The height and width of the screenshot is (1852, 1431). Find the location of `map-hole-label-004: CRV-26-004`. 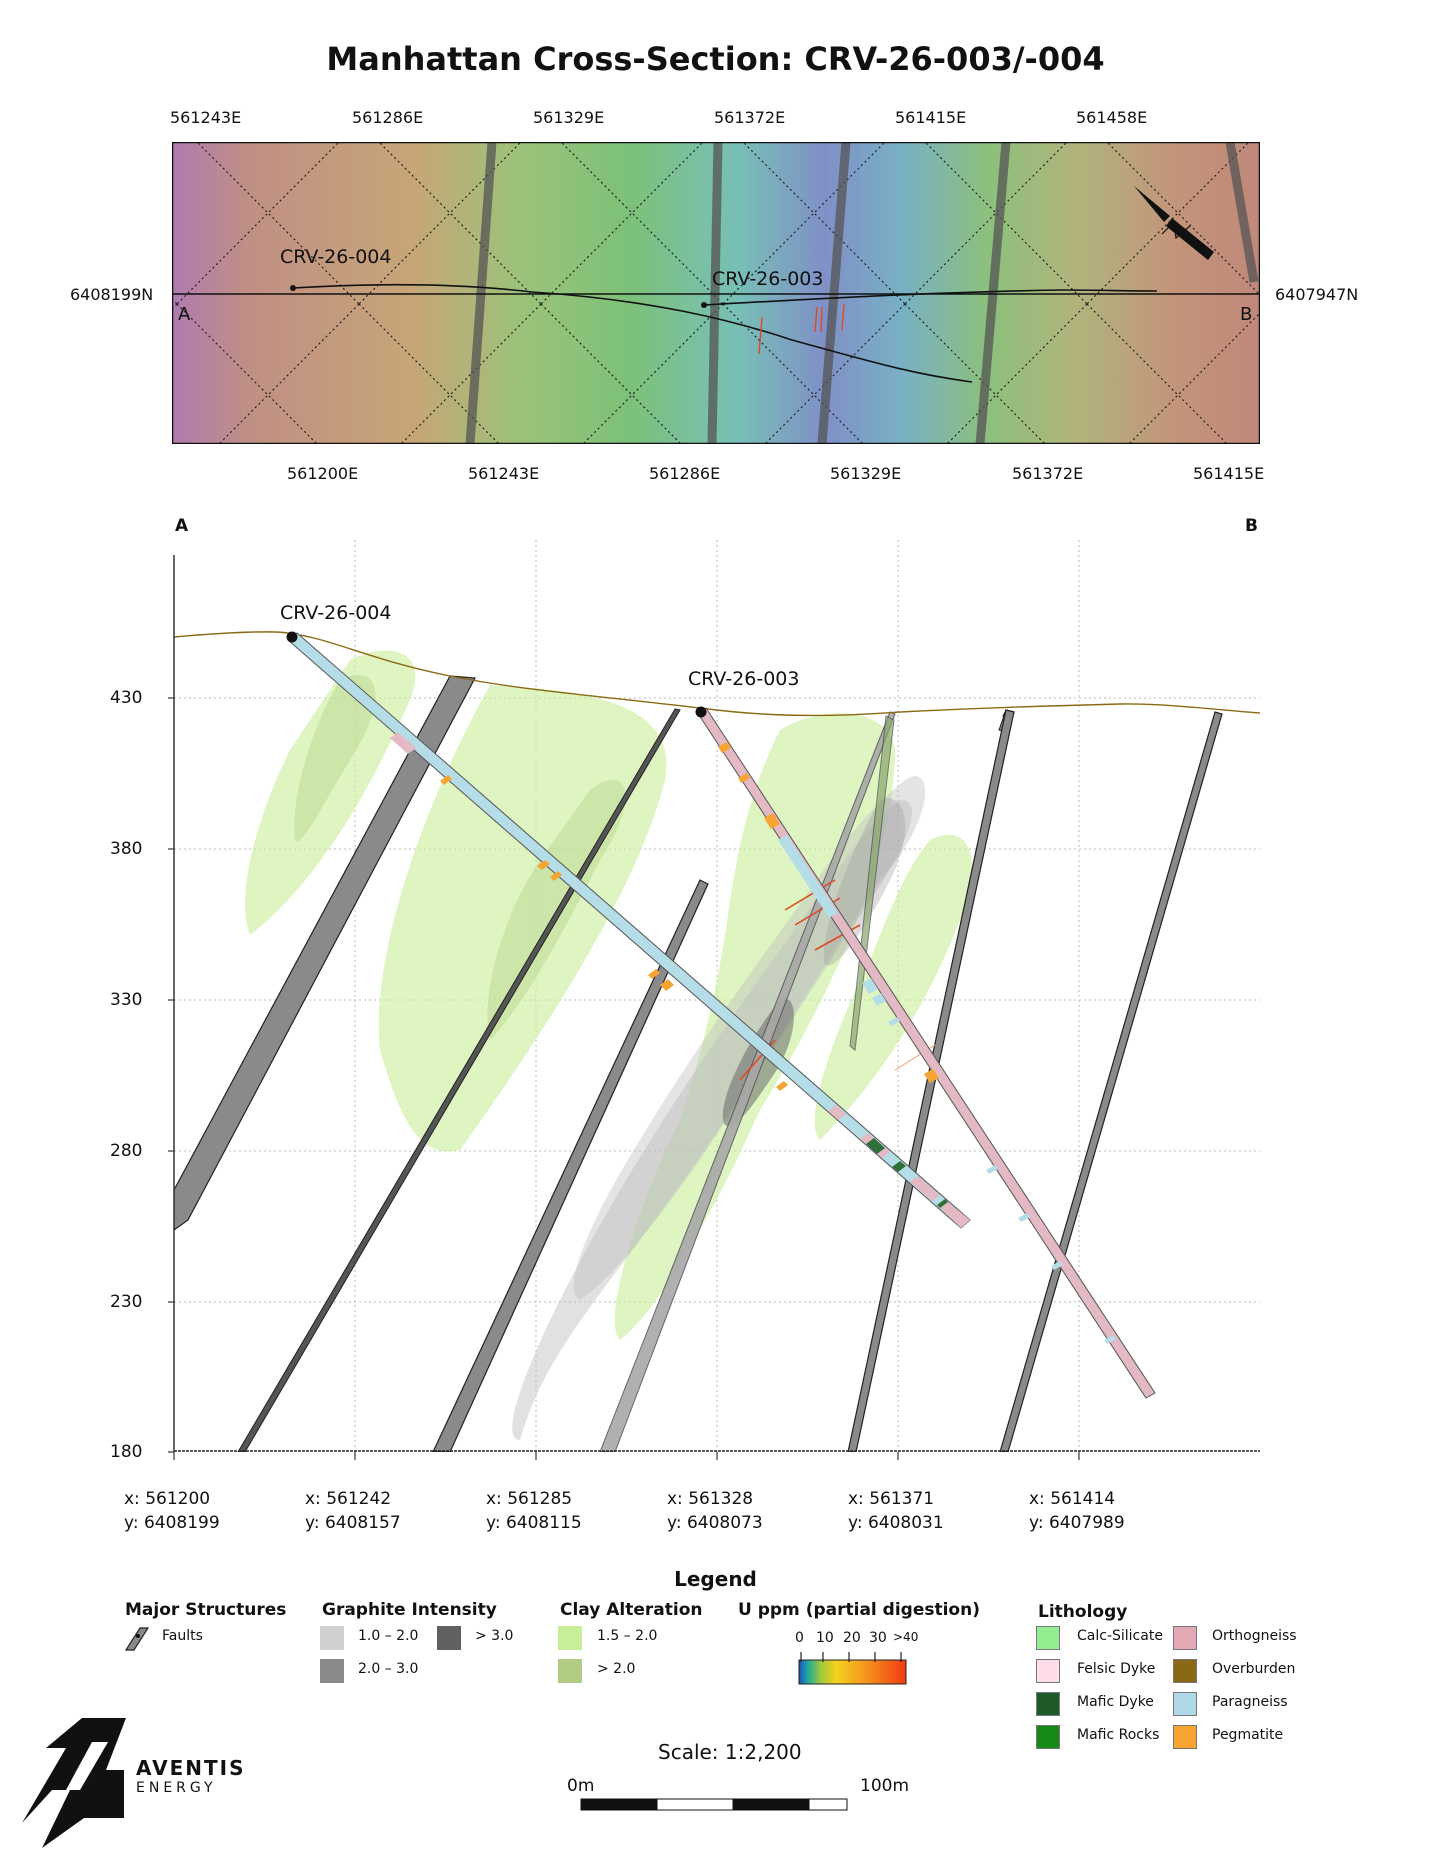

map-hole-label-004: CRV-26-004 is located at coordinates (336, 257).